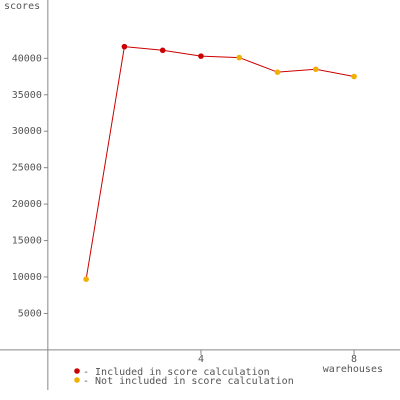 This screenshot has width=400, height=400. What do you see at coordinates (27, 58) in the screenshot?
I see `y-tick-label: 40000` at bounding box center [27, 58].